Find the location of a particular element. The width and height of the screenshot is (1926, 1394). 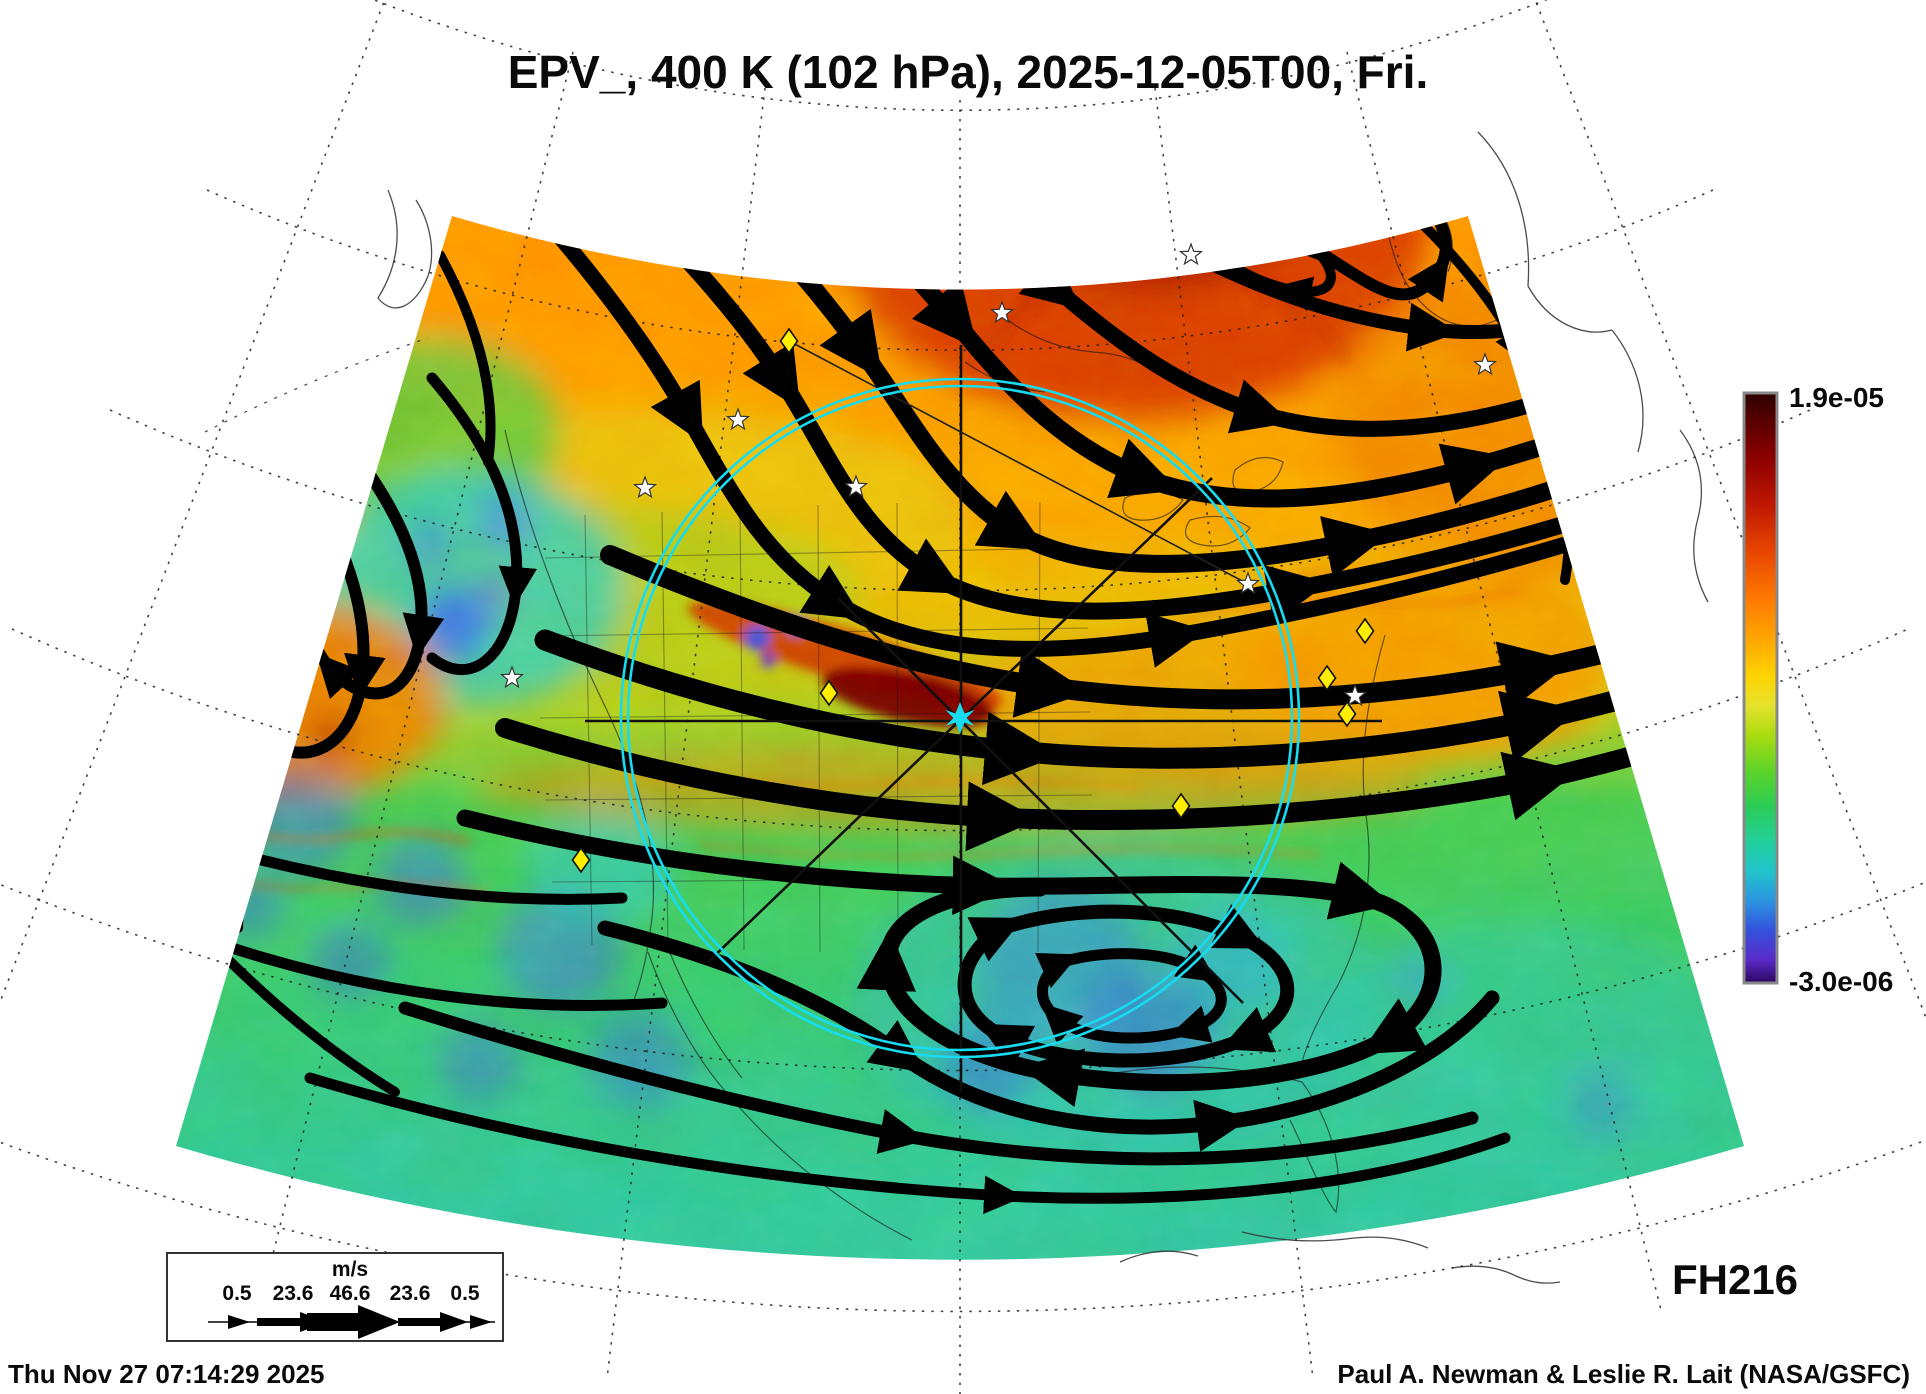

colorbar-min-label: -3.0e-06 is located at coordinates (1841, 981).